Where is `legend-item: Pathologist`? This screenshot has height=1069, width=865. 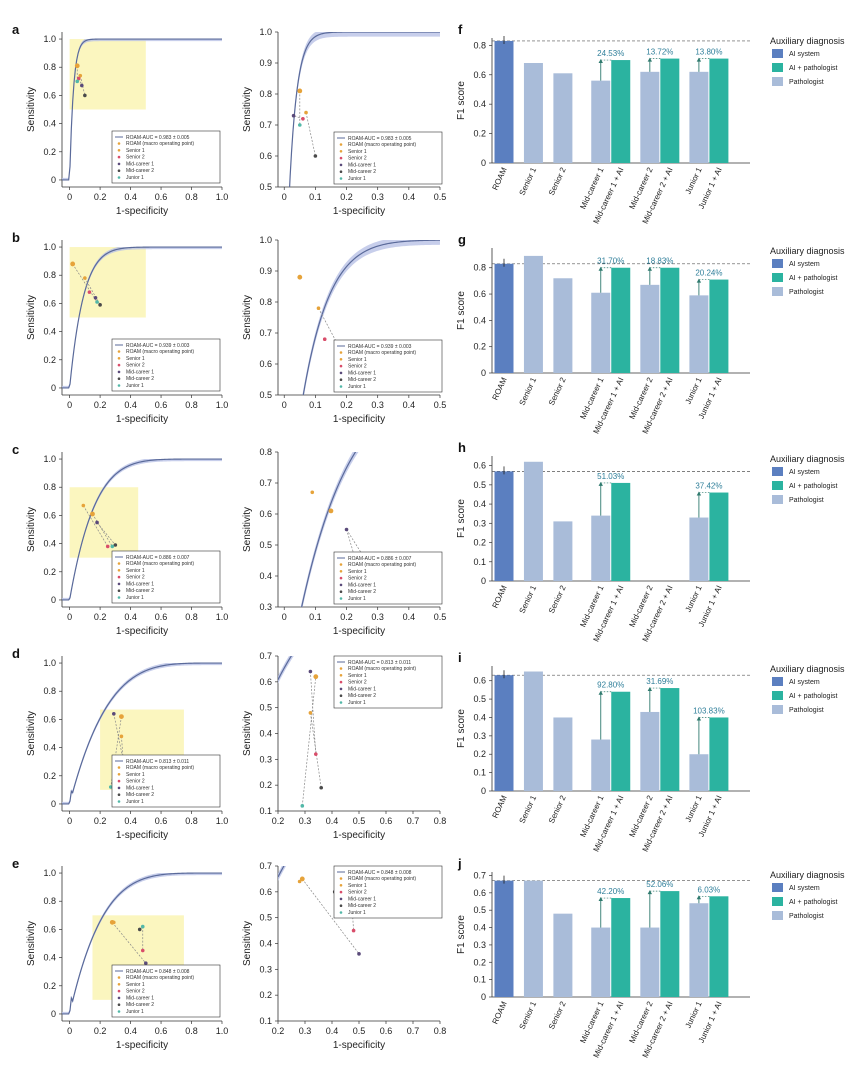 legend-item: Pathologist is located at coordinates (806, 292).